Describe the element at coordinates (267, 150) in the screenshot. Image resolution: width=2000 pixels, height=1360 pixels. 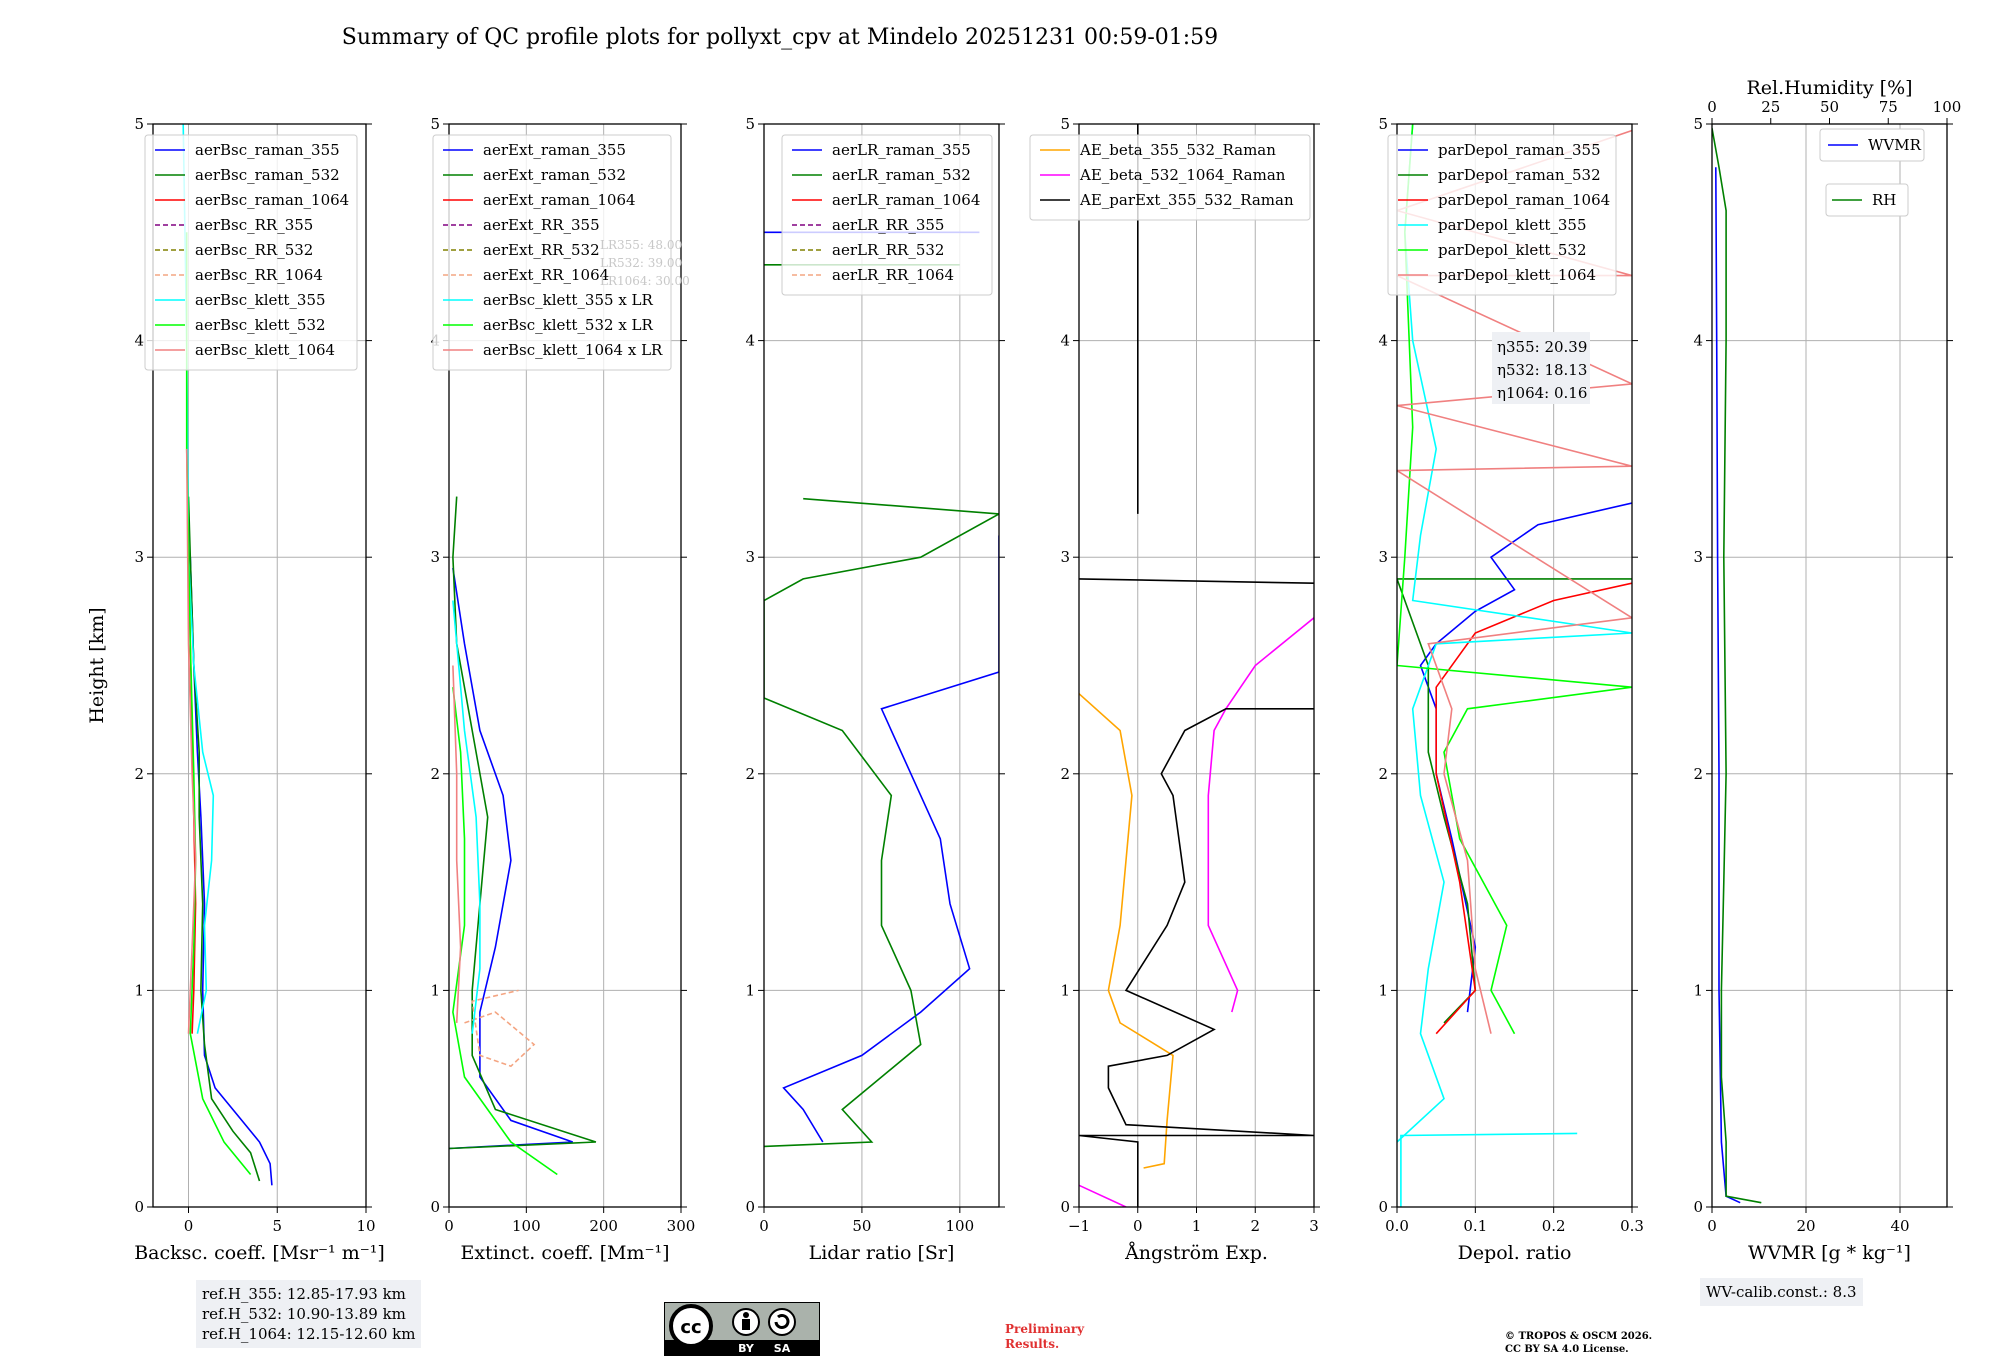
I see `legend-entry: aerBsc_raman_355` at that location.